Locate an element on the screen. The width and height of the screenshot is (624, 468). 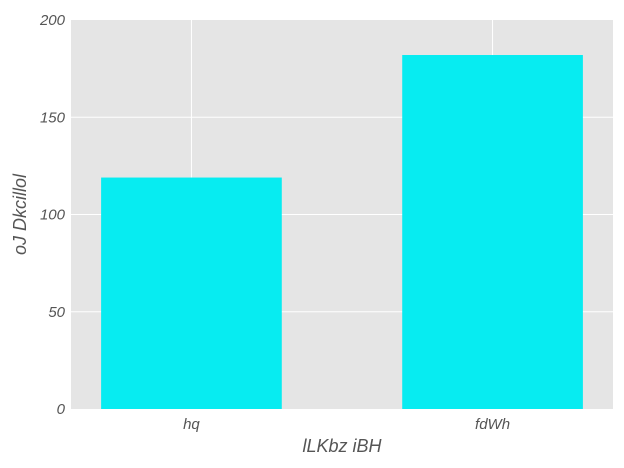
y-tick-label: 50 is located at coordinates (56, 312).